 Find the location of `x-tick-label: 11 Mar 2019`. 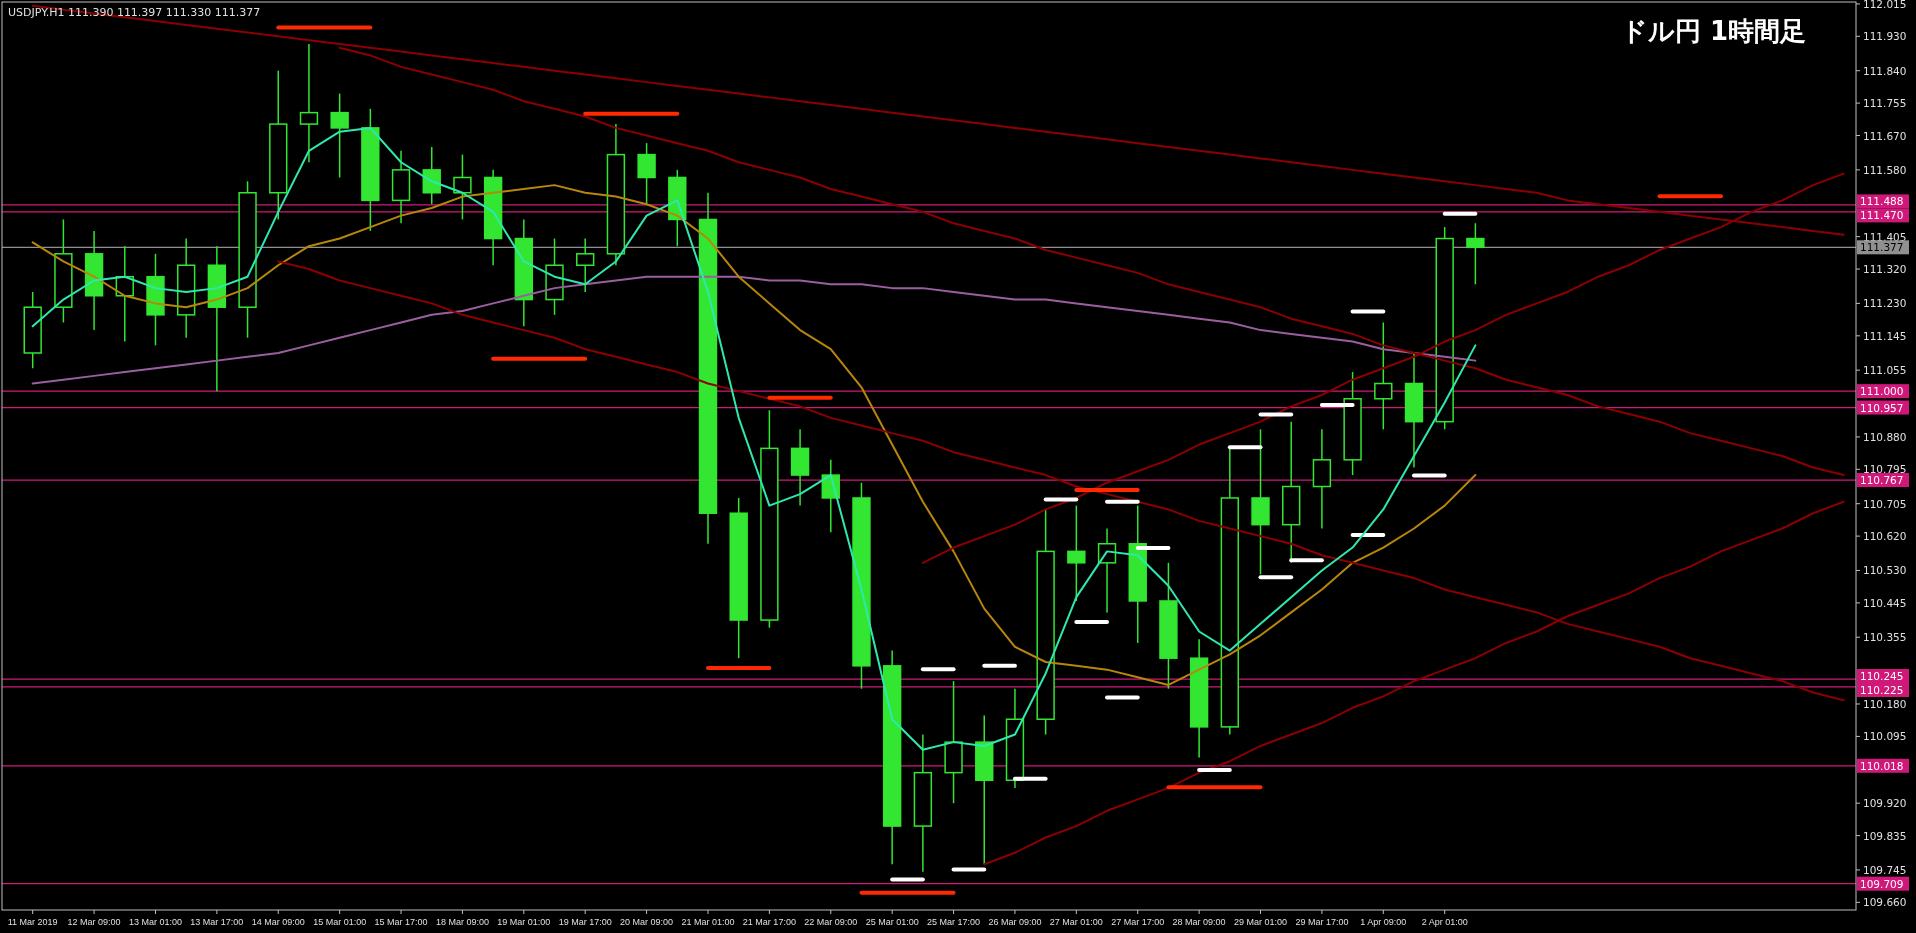

x-tick-label: 11 Mar 2019 is located at coordinates (32, 922).